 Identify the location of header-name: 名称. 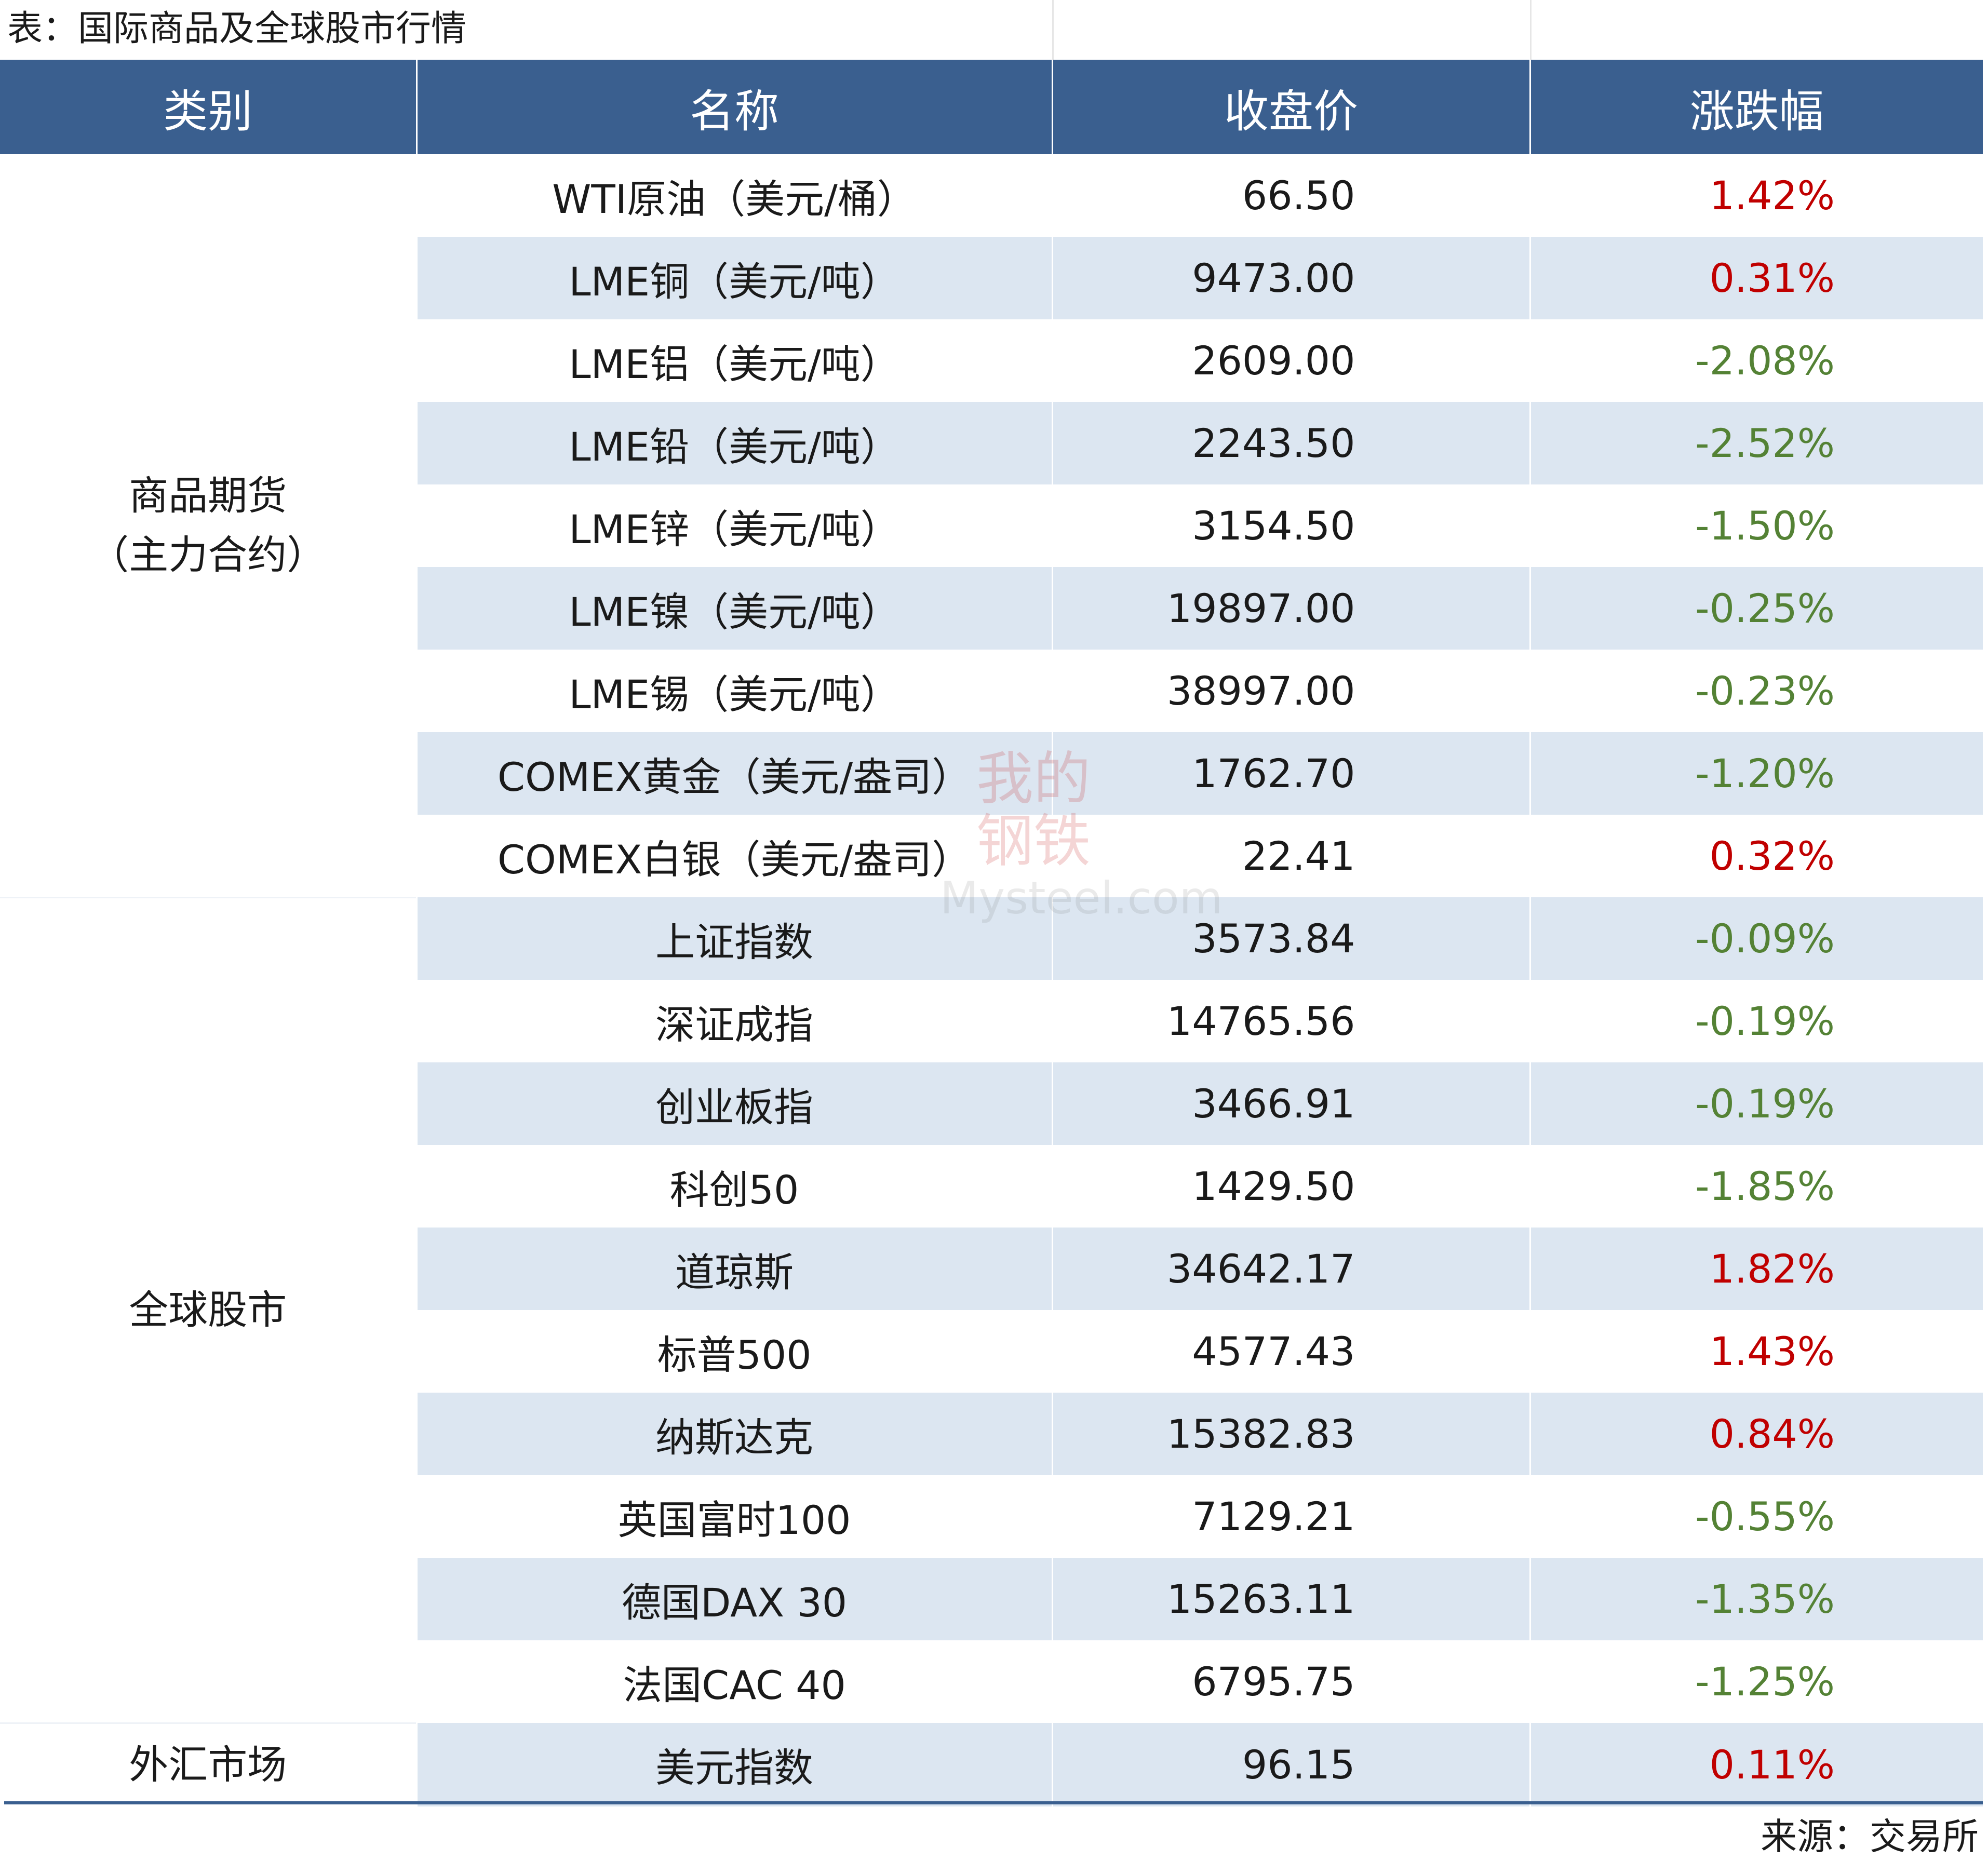
(733, 107).